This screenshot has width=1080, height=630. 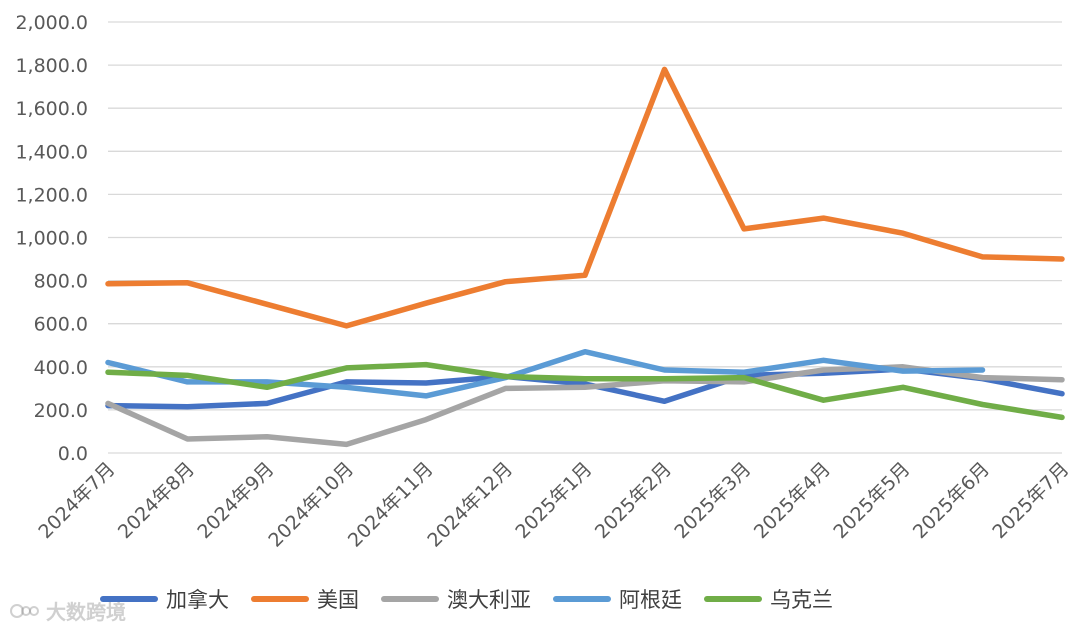 I want to click on legend-swatch-australia, so click(x=410, y=599).